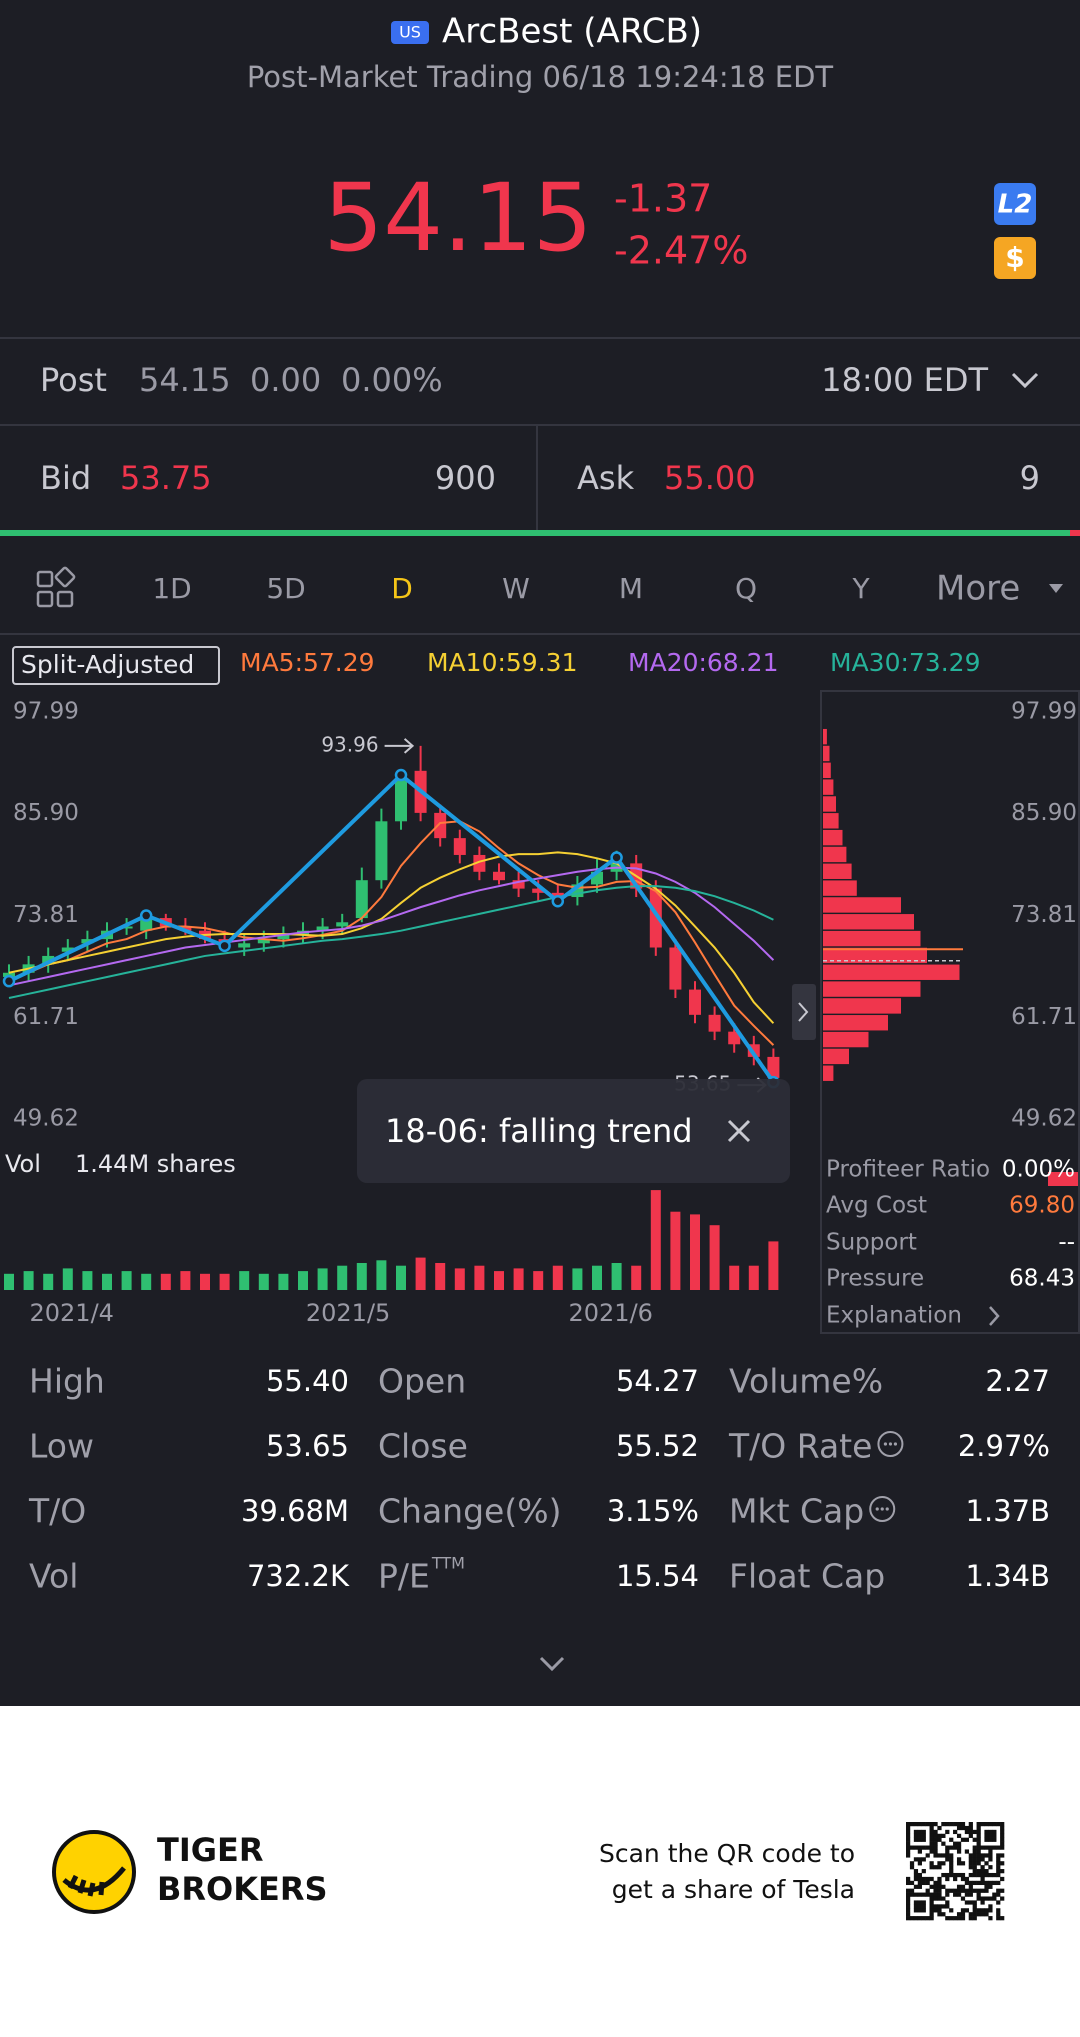  Describe the element at coordinates (469, 1511) in the screenshot. I see `stat-label: Change(%)` at that location.